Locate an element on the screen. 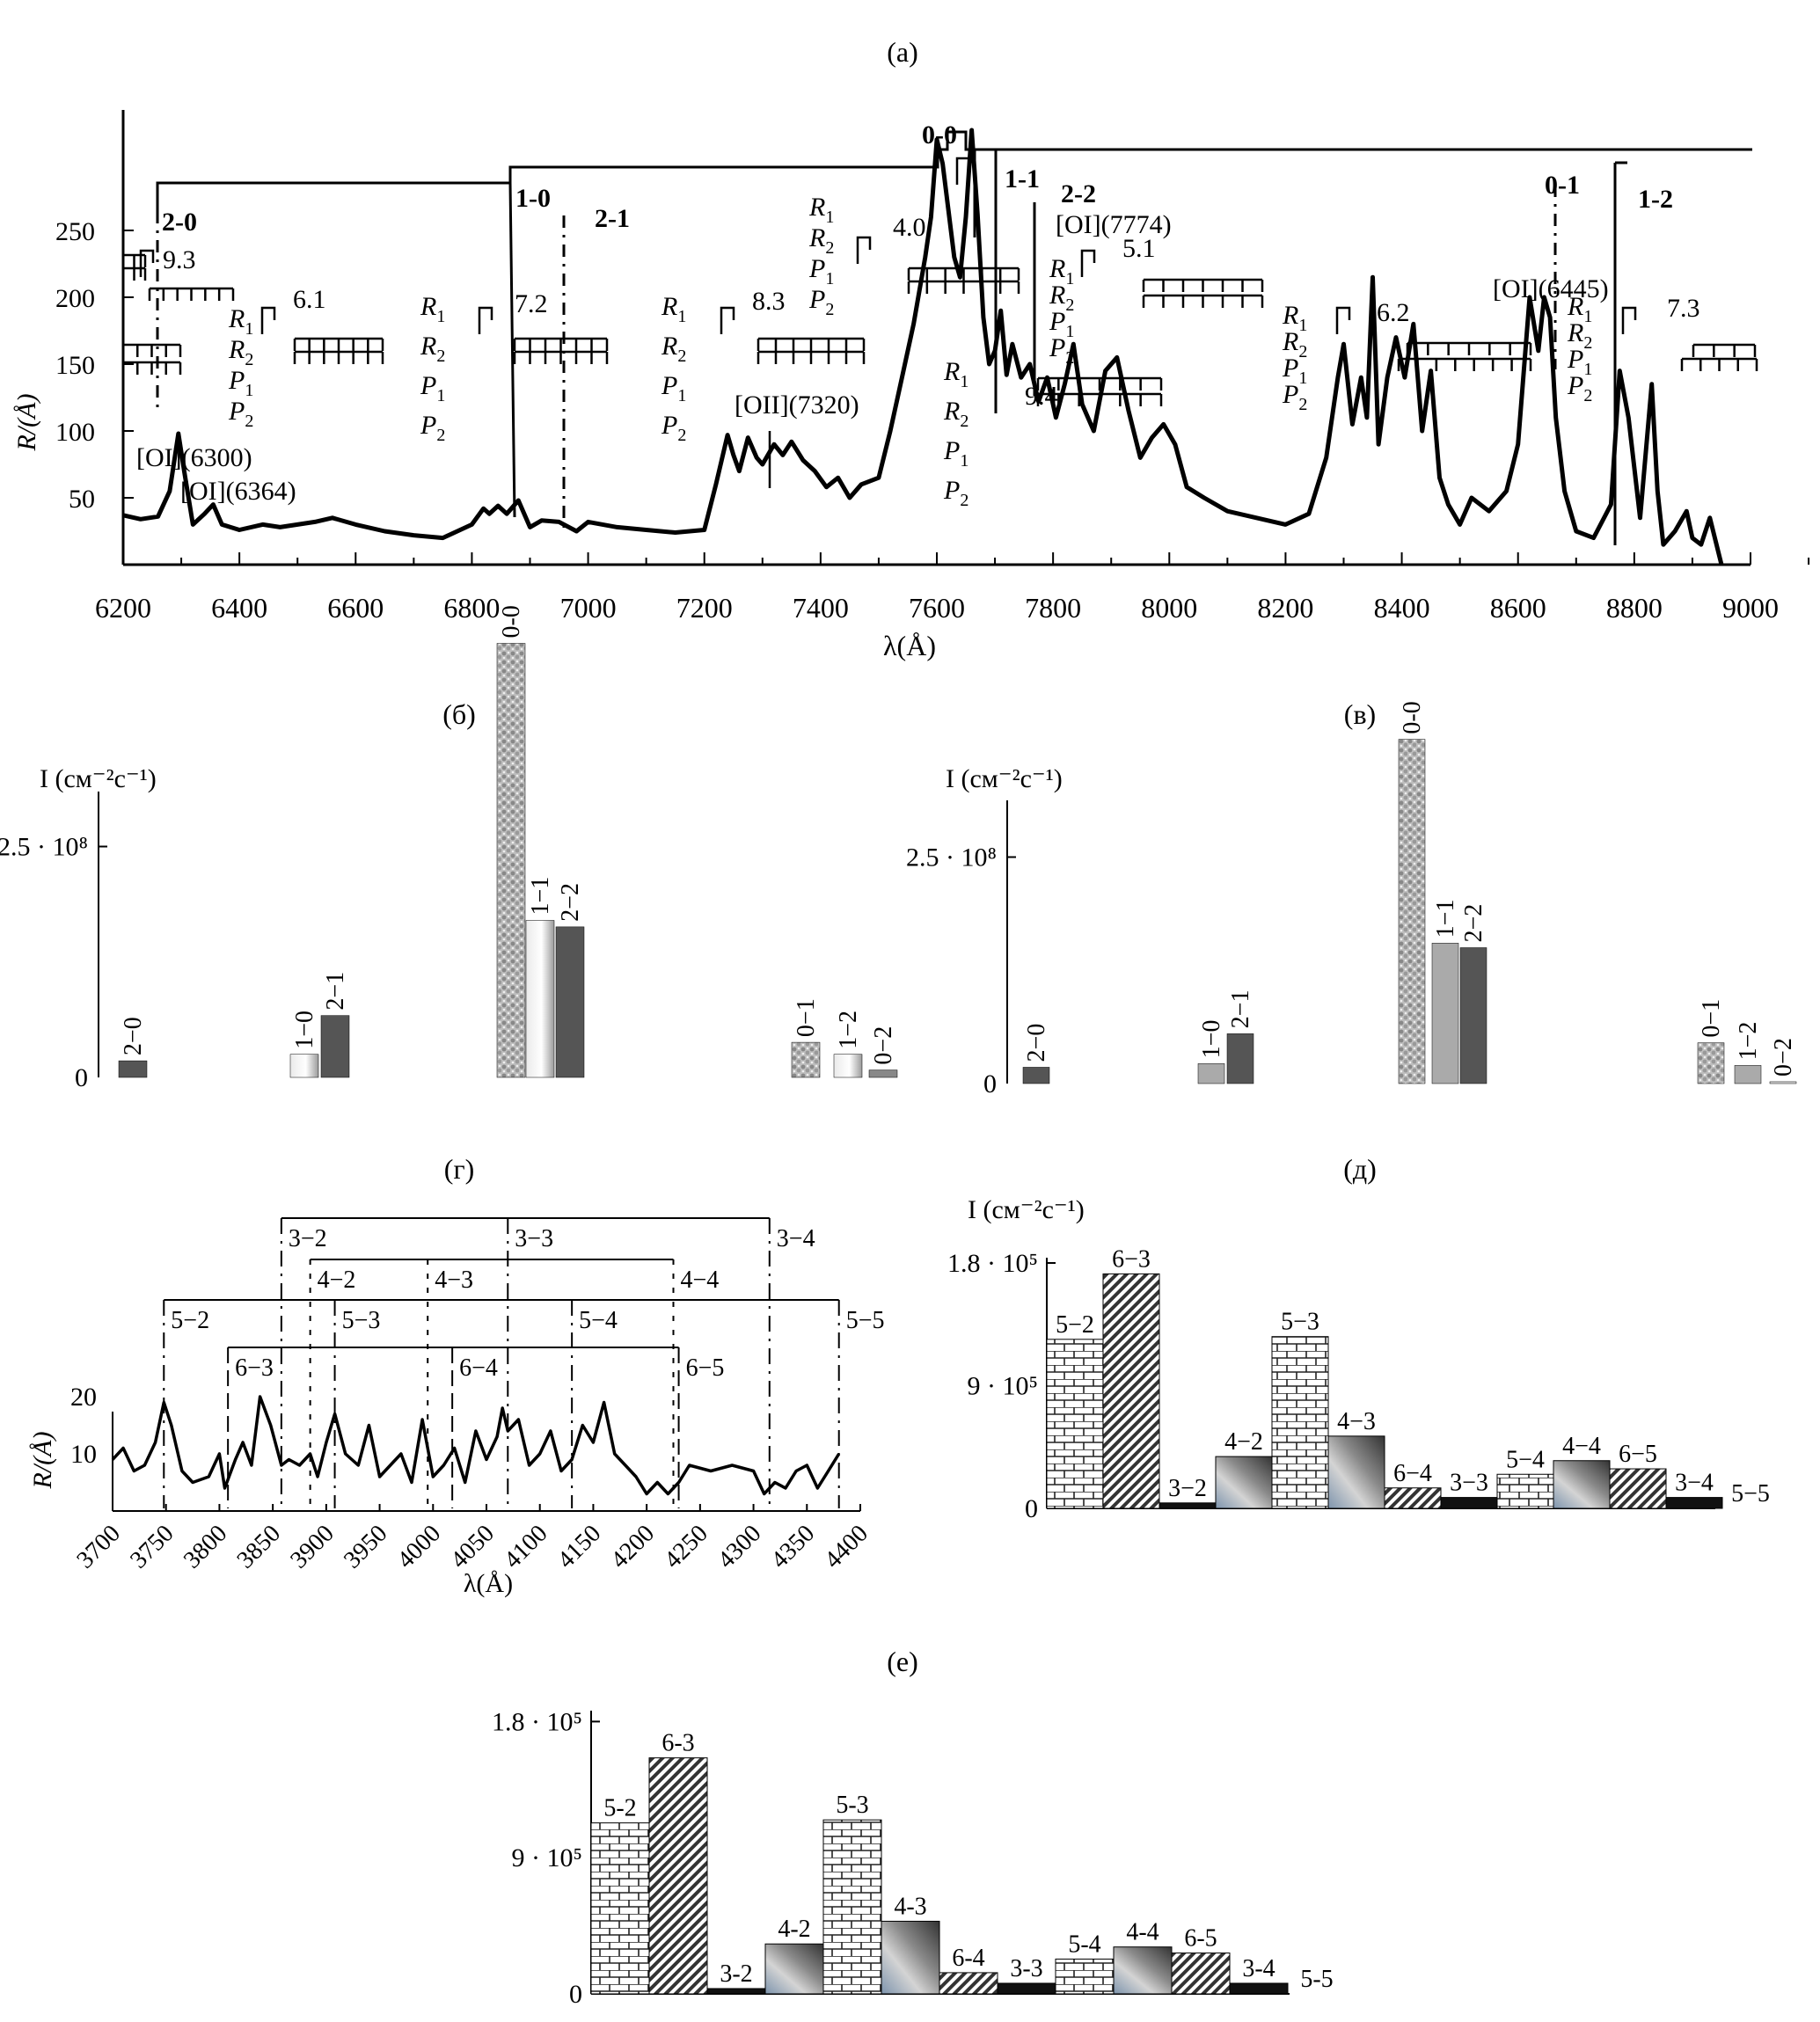 The width and height of the screenshot is (1820, 2022). b-ytick-0: 0 is located at coordinates (81, 1077).